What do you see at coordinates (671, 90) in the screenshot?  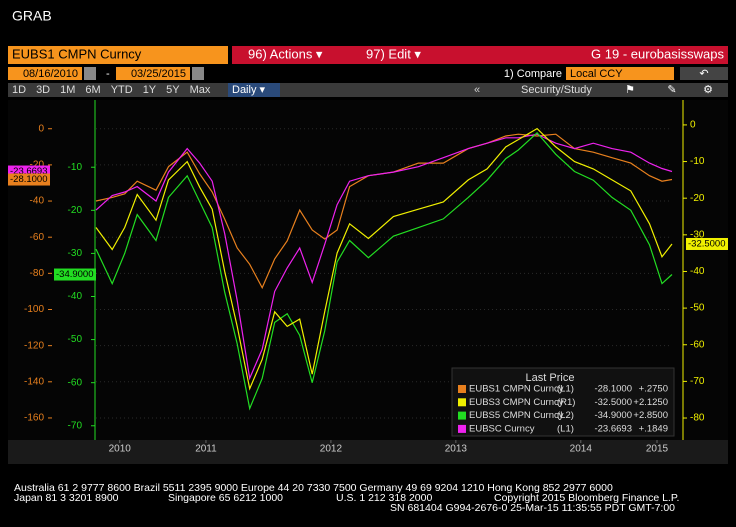 I see `edit-icon: ✎` at bounding box center [671, 90].